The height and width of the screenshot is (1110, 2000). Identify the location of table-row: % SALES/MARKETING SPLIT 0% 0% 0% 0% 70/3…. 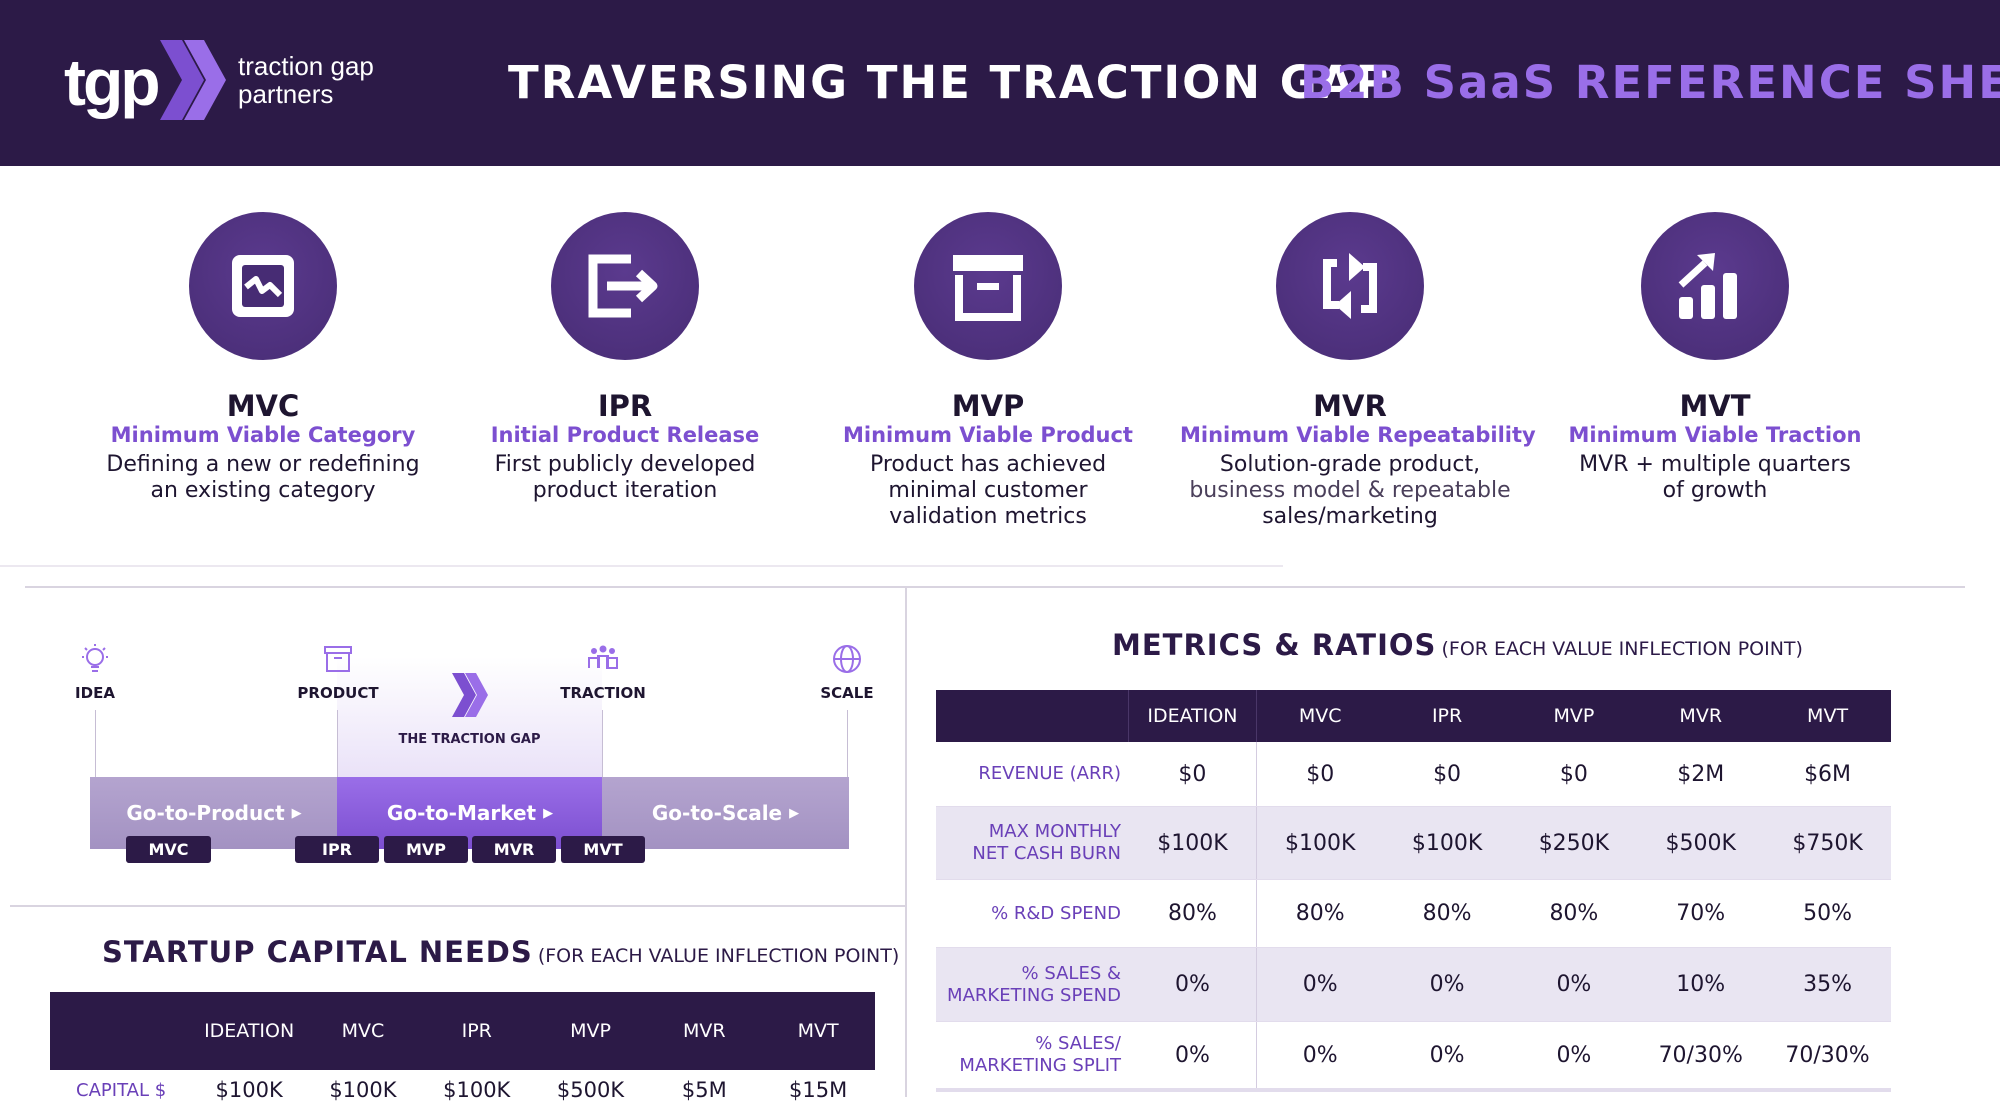
(1413, 1057).